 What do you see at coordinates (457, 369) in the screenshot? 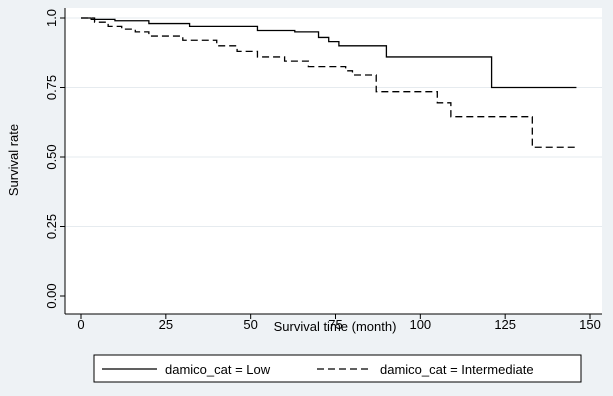
I see `legend-label-intermediate: damico_cat = Intermediate` at bounding box center [457, 369].